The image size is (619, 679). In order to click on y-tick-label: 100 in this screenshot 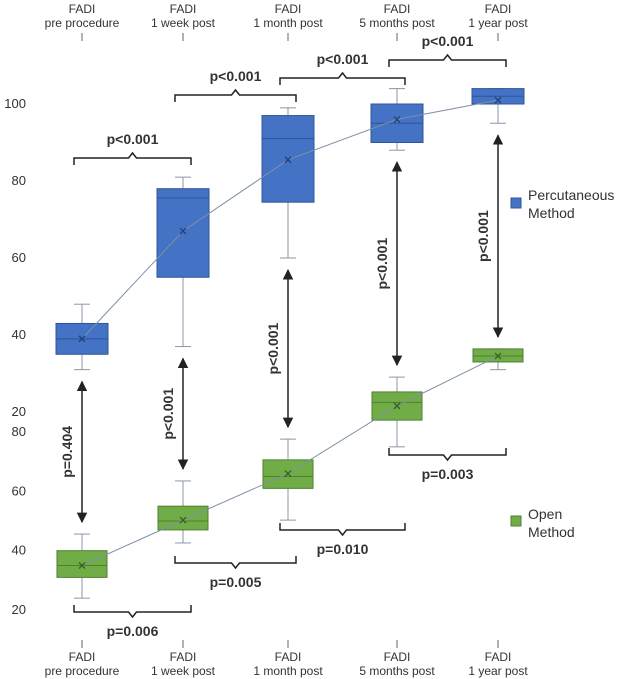, I will do `click(15, 103)`.